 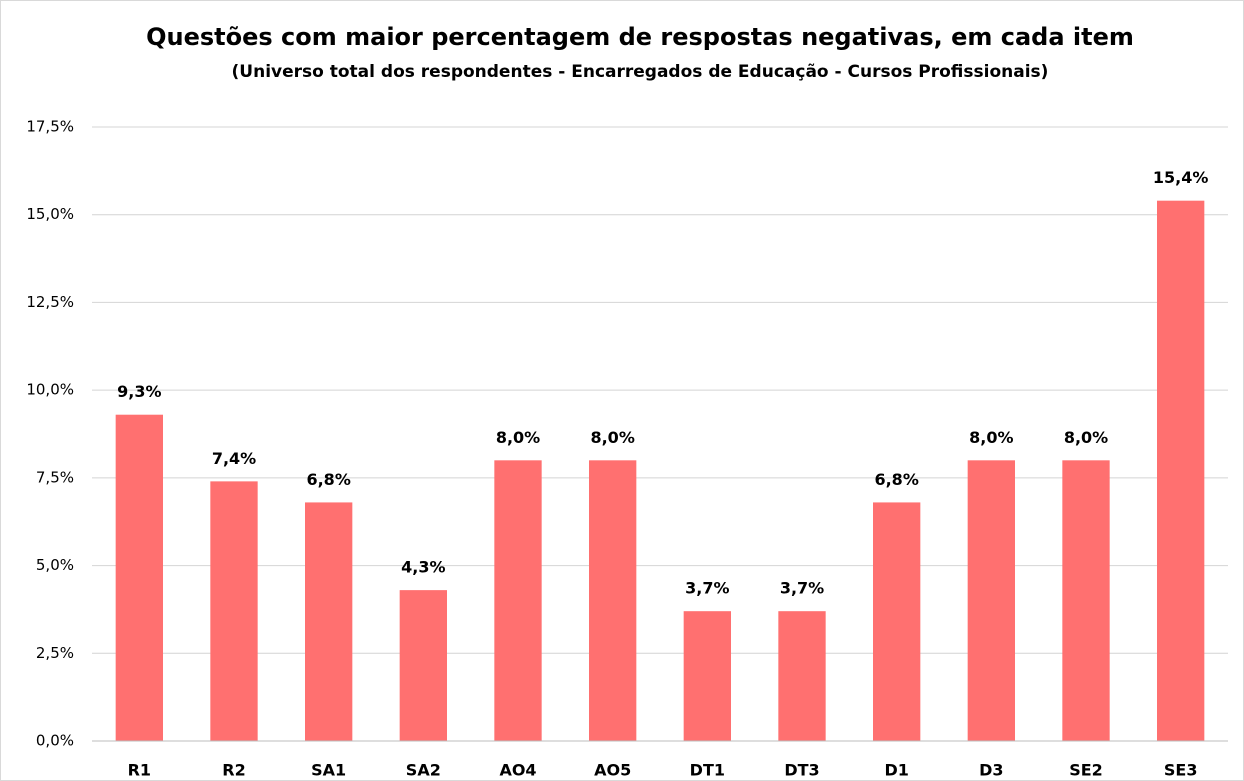 I want to click on y-tick-label: 10,0%, so click(x=50, y=390).